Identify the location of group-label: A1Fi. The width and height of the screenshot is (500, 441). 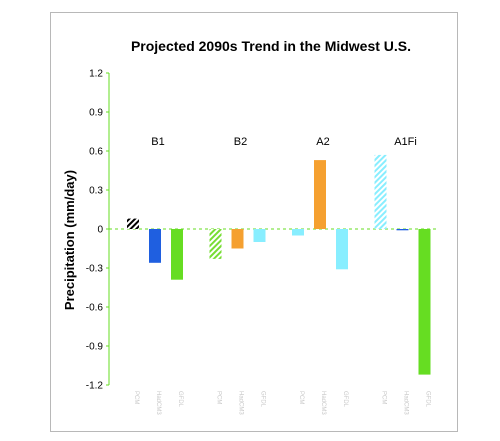
(405, 142).